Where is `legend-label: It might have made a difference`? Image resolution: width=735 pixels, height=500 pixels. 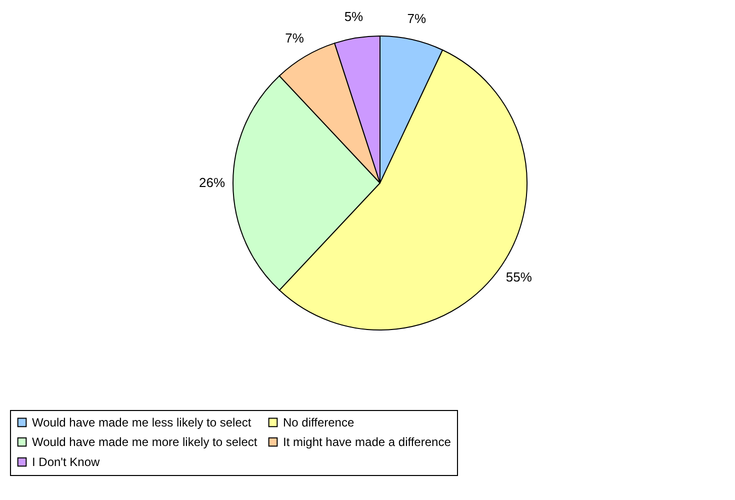
legend-label: It might have made a difference is located at coordinates (367, 442).